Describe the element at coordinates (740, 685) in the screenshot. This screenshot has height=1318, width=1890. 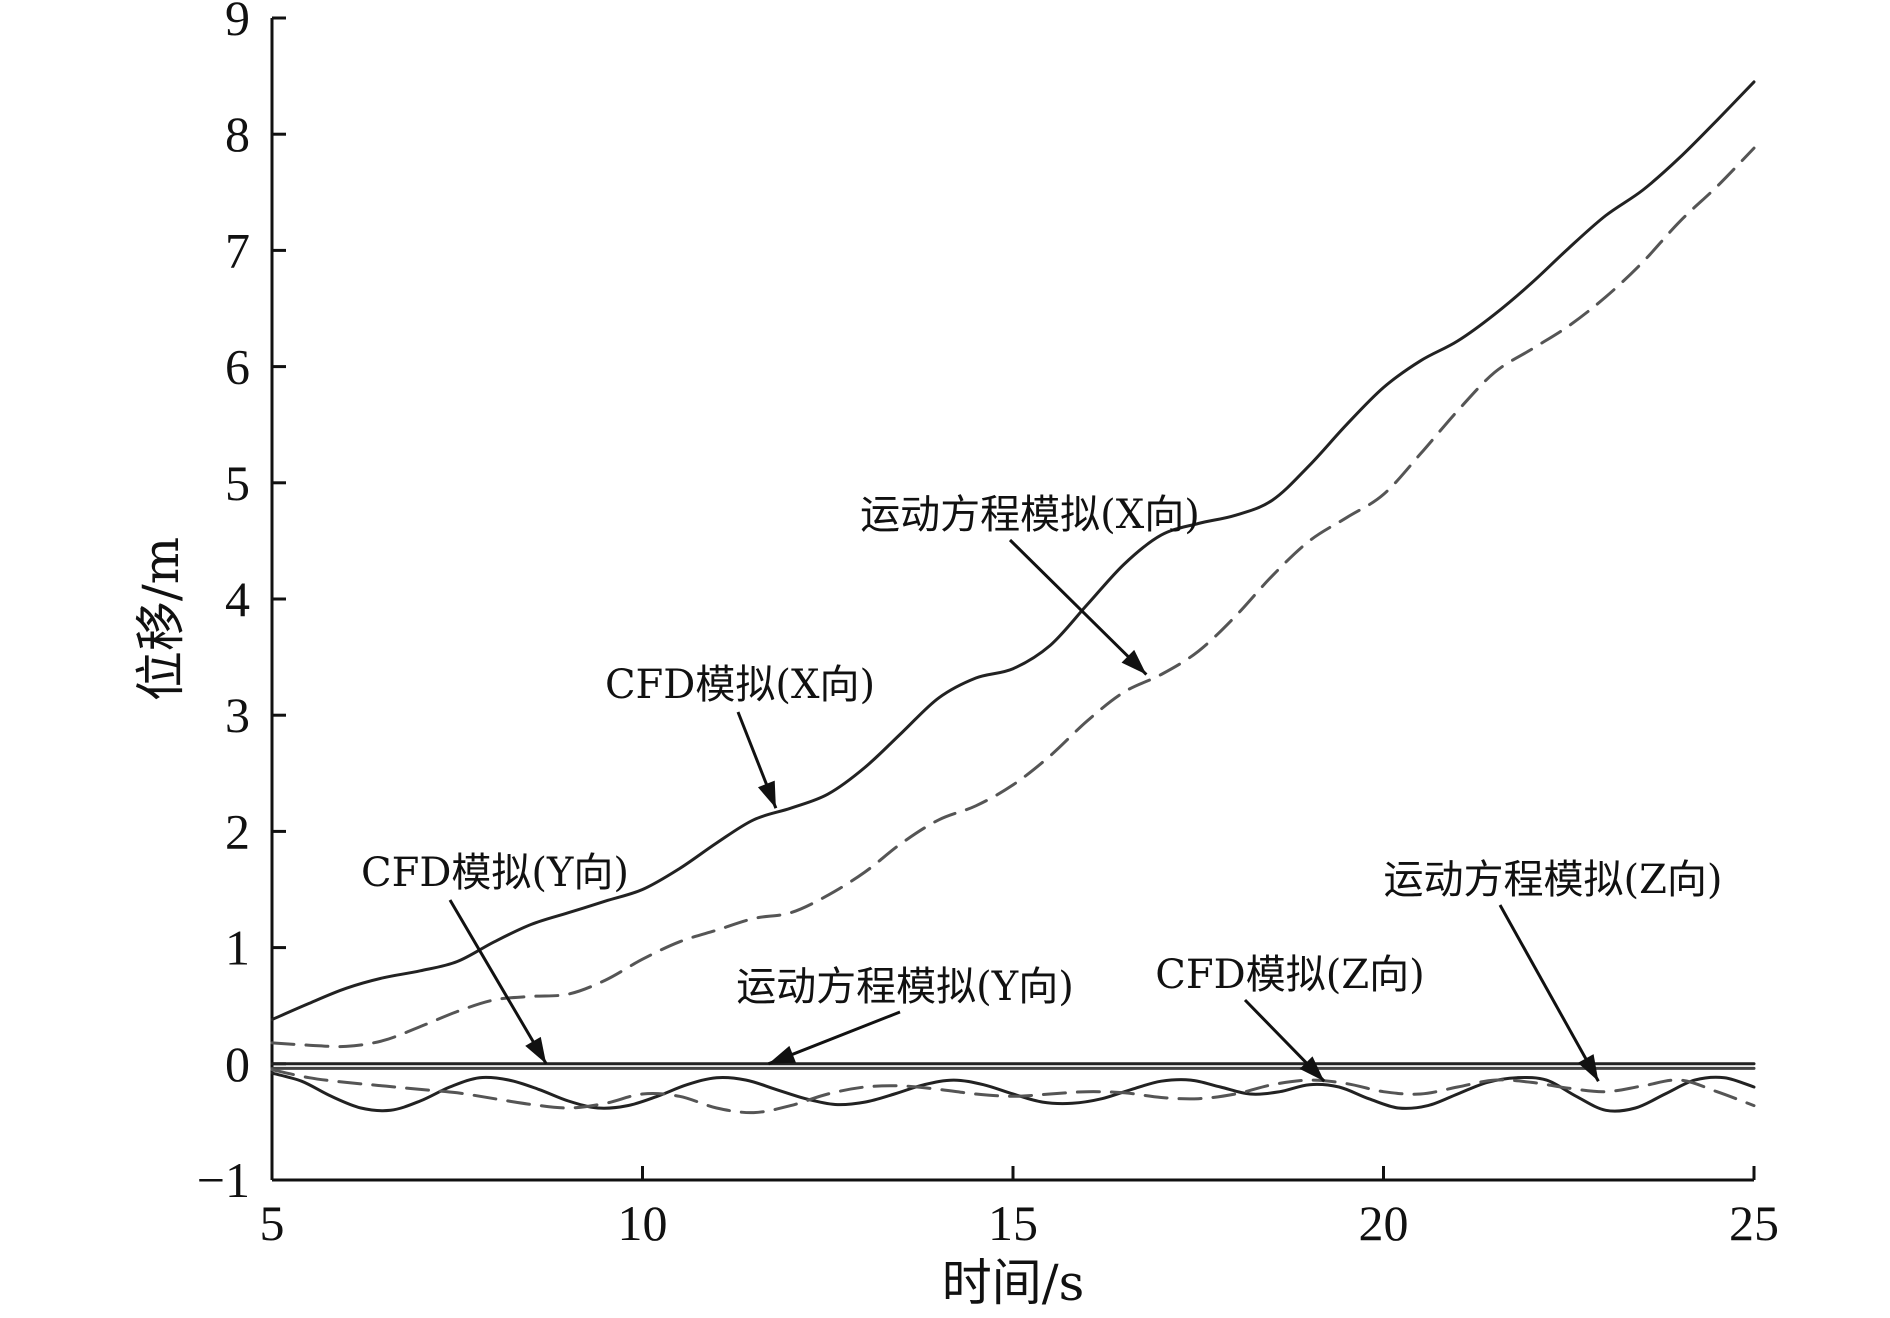
I see `annotation-label: CFD模拟(X向)` at that location.